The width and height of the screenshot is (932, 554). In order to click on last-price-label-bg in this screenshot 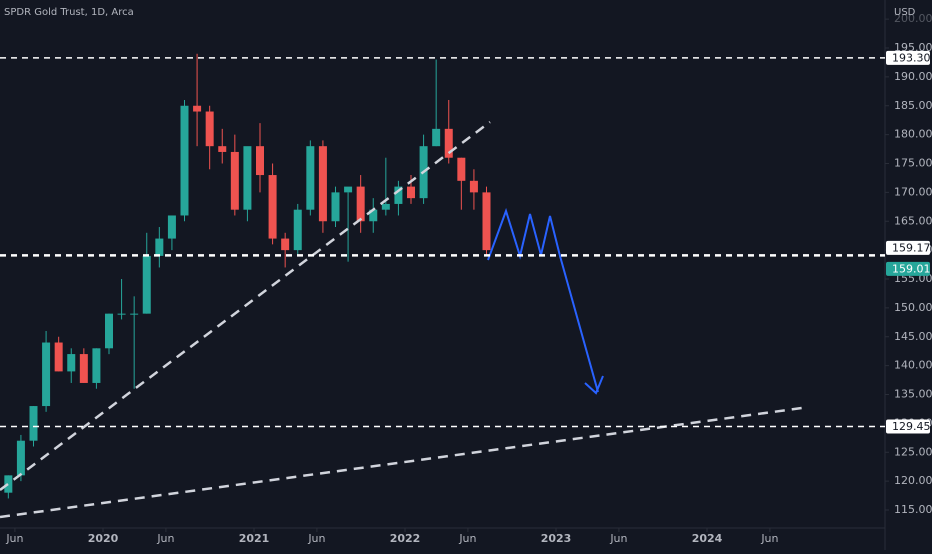, I will do `click(908, 268)`.